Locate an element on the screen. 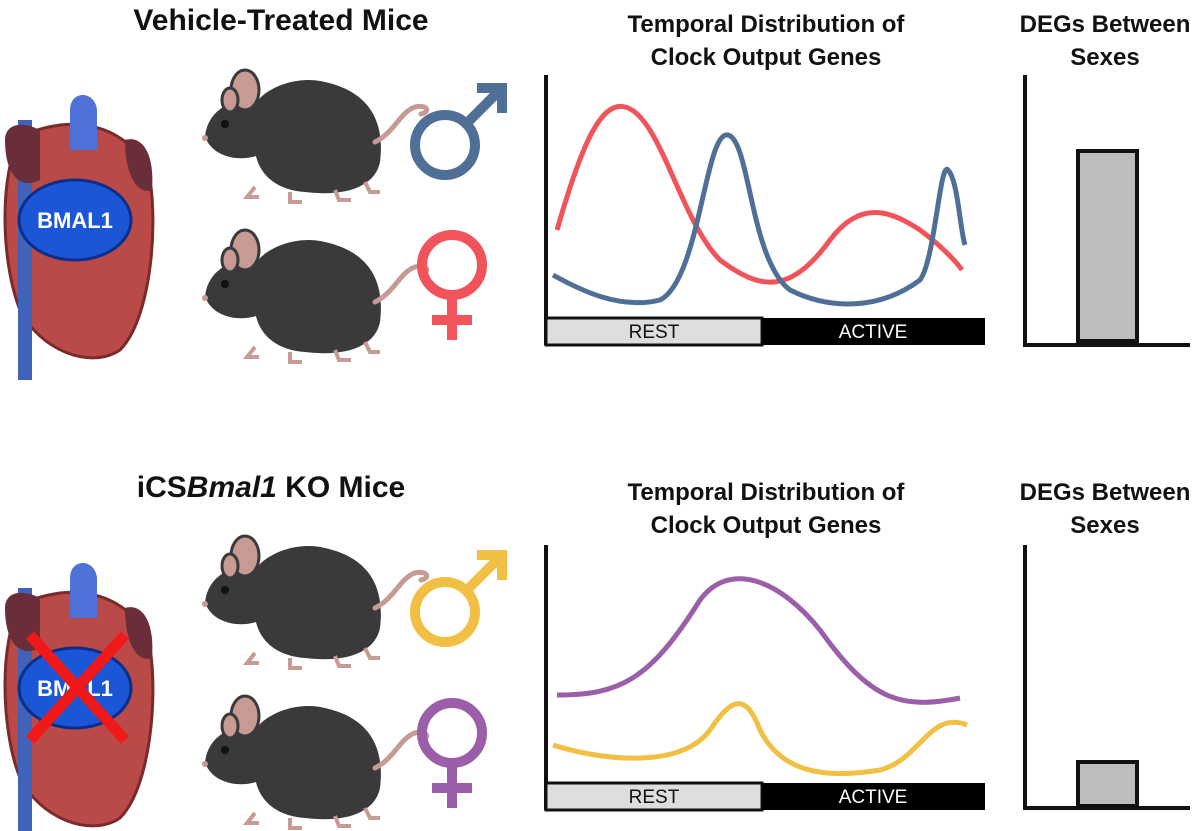 Image resolution: width=1200 pixels, height=831 pixels. rest-bar is located at coordinates (654, 796).